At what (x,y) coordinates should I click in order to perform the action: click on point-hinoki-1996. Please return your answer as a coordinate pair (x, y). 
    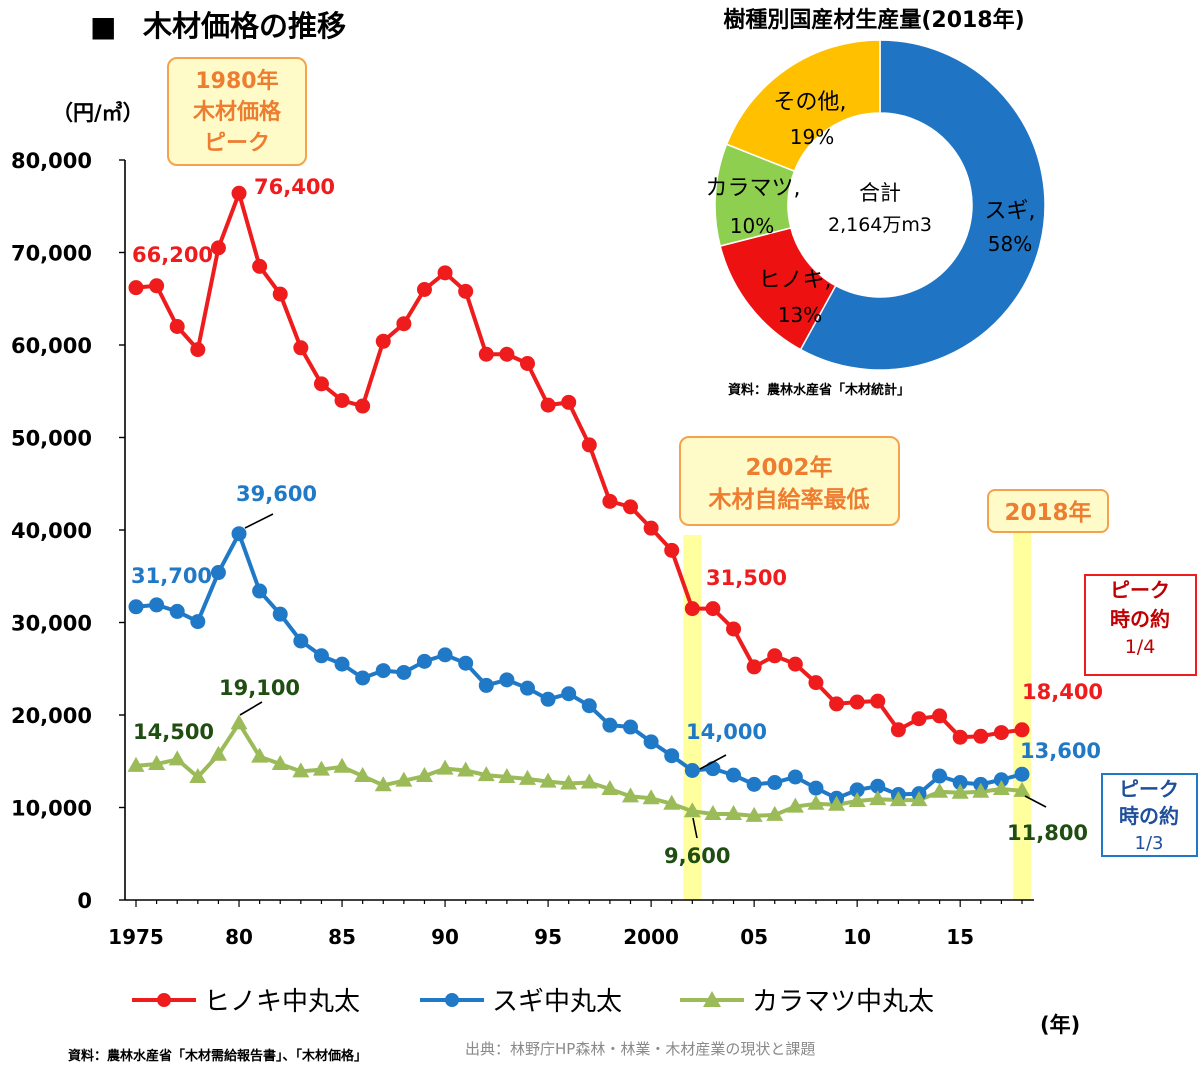
    Looking at the image, I should click on (569, 402).